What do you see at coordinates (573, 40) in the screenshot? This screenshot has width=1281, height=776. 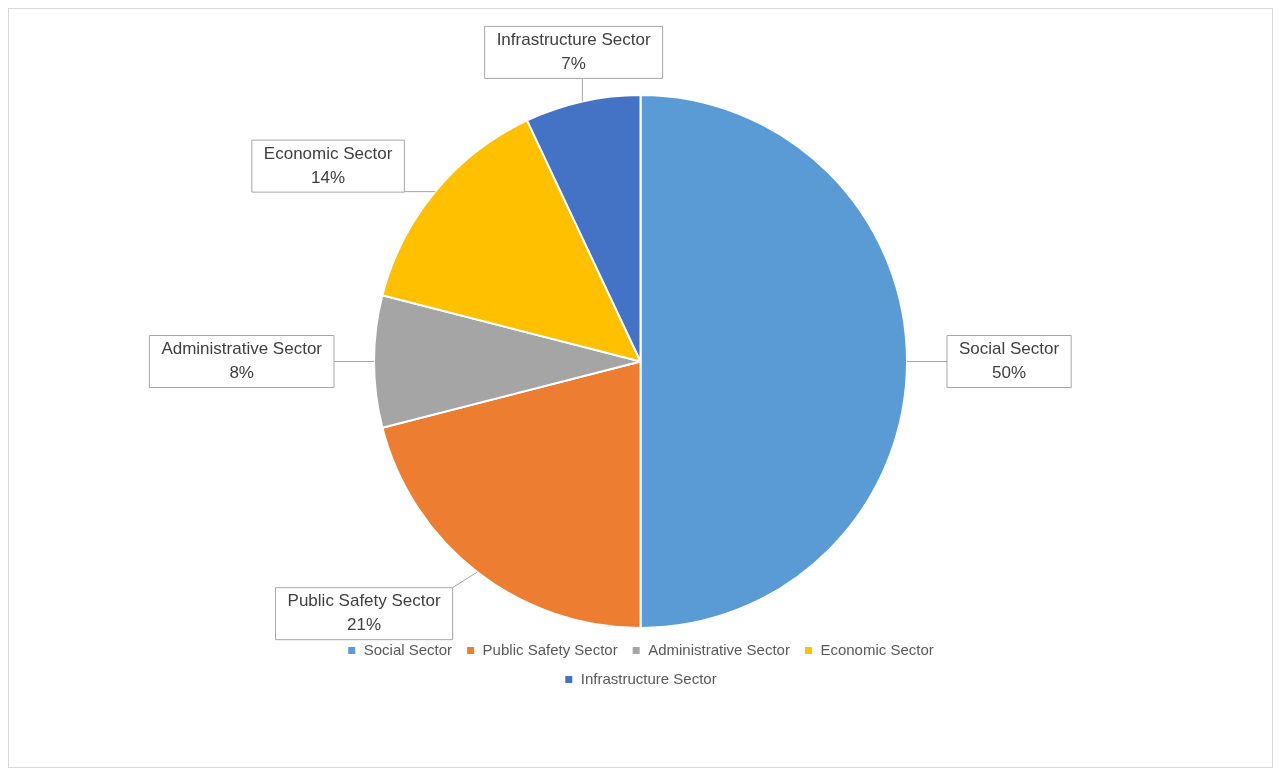 I see `slice-label: Infrastructure Sector` at bounding box center [573, 40].